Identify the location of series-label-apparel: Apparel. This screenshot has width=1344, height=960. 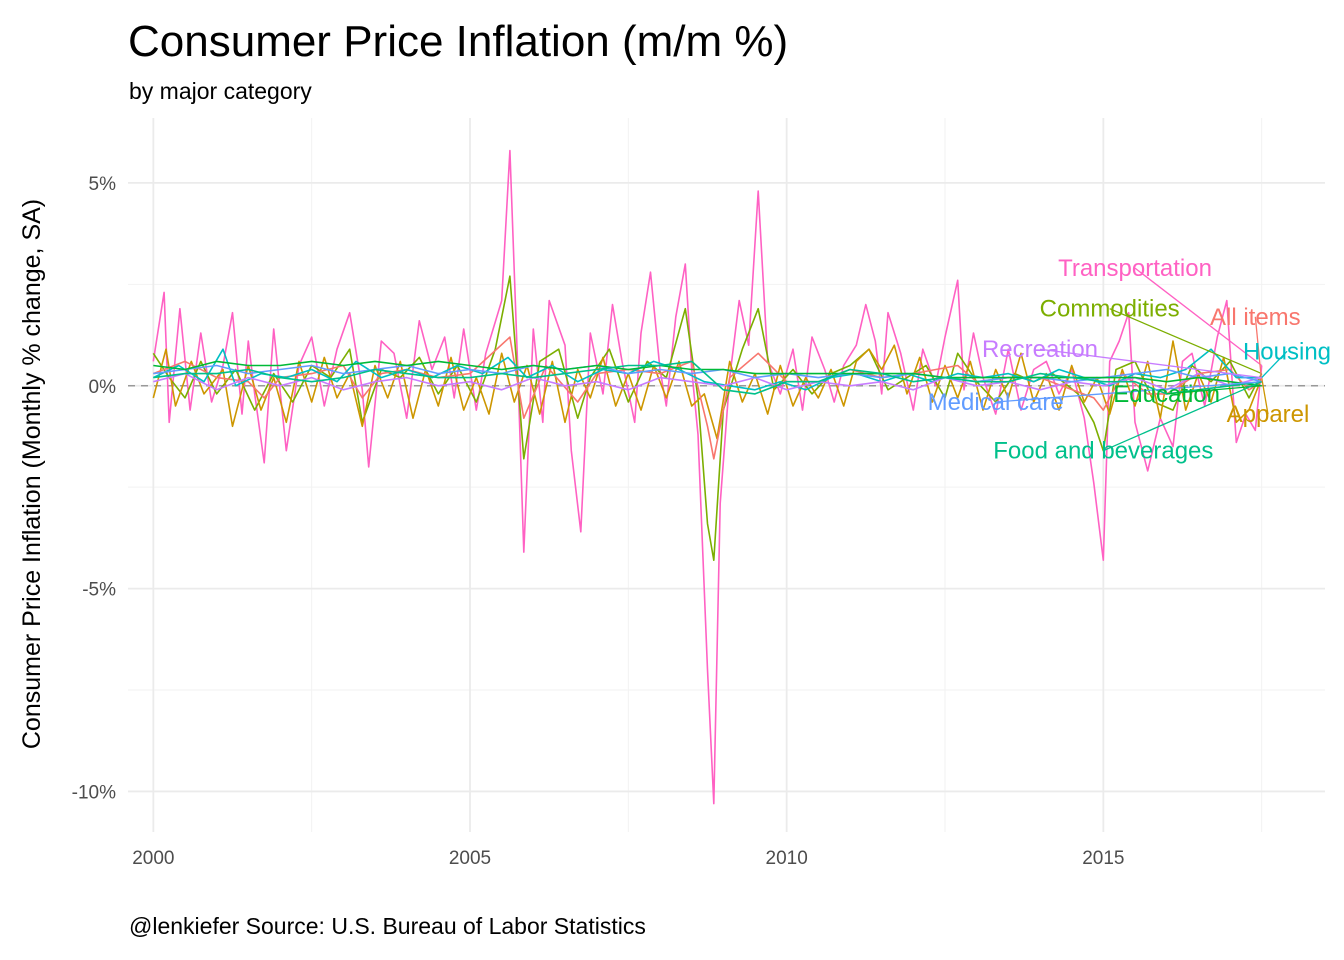
(1268, 414).